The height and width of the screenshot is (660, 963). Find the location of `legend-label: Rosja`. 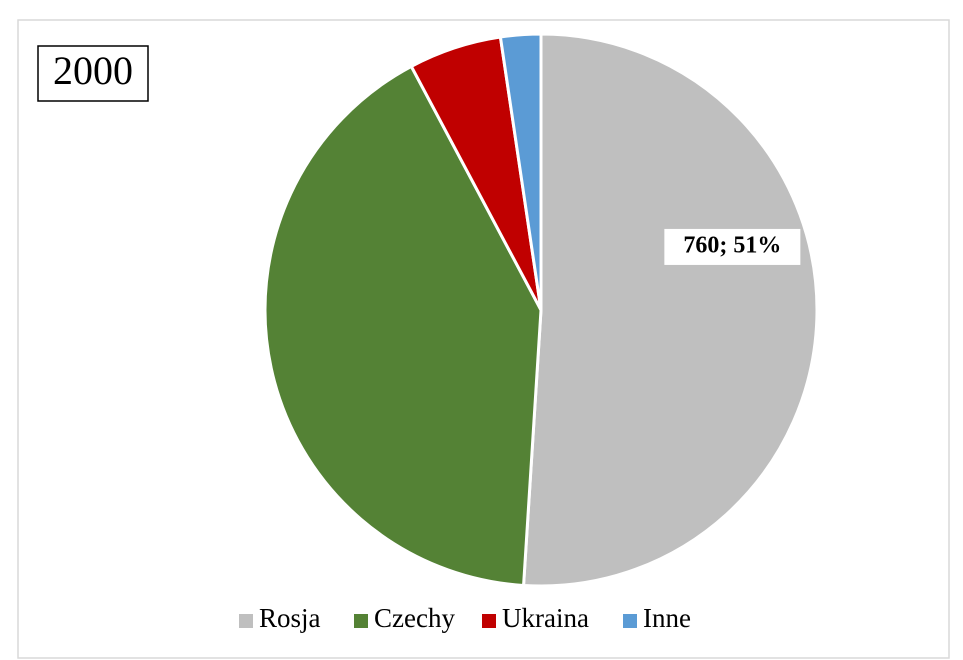

legend-label: Rosja is located at coordinates (290, 618).